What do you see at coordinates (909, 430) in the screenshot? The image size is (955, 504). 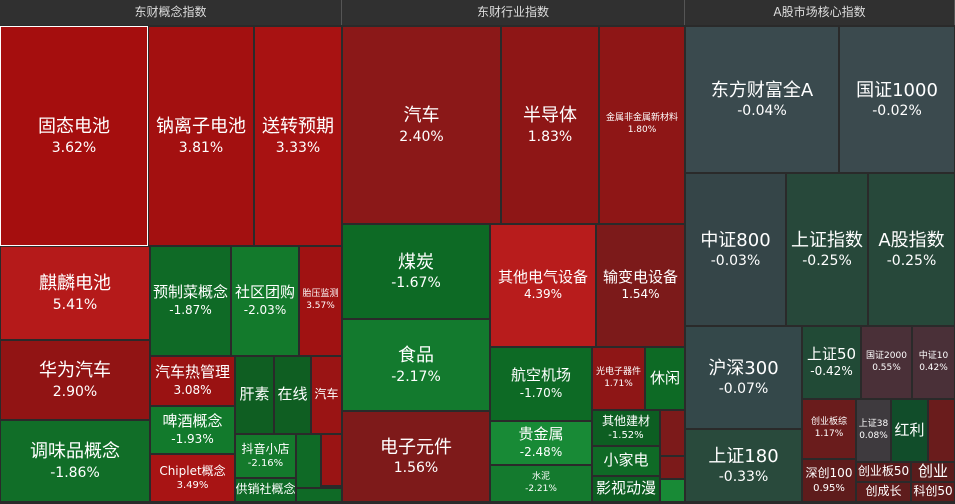 I see `tile: 红利` at bounding box center [909, 430].